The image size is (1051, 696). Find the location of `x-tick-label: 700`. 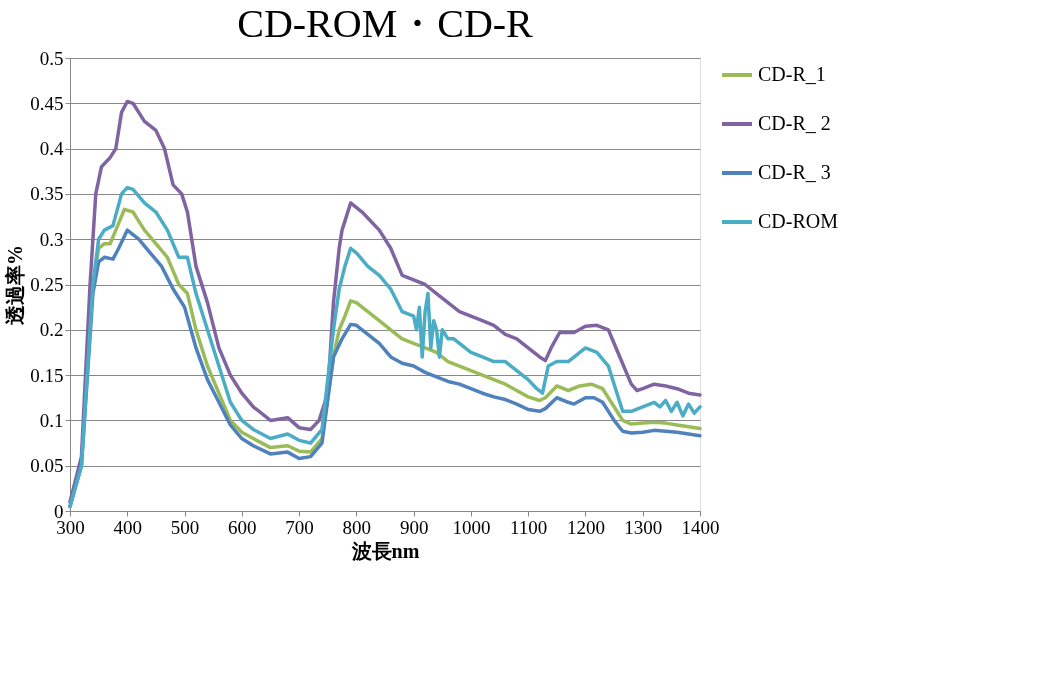

x-tick-label: 700 is located at coordinates (299, 527).